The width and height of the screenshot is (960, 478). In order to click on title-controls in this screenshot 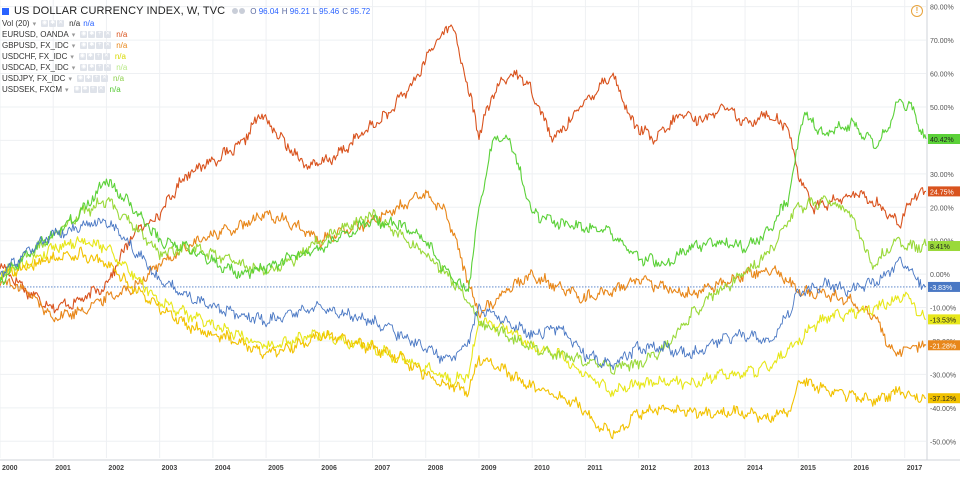, I will do `click(239, 11)`.